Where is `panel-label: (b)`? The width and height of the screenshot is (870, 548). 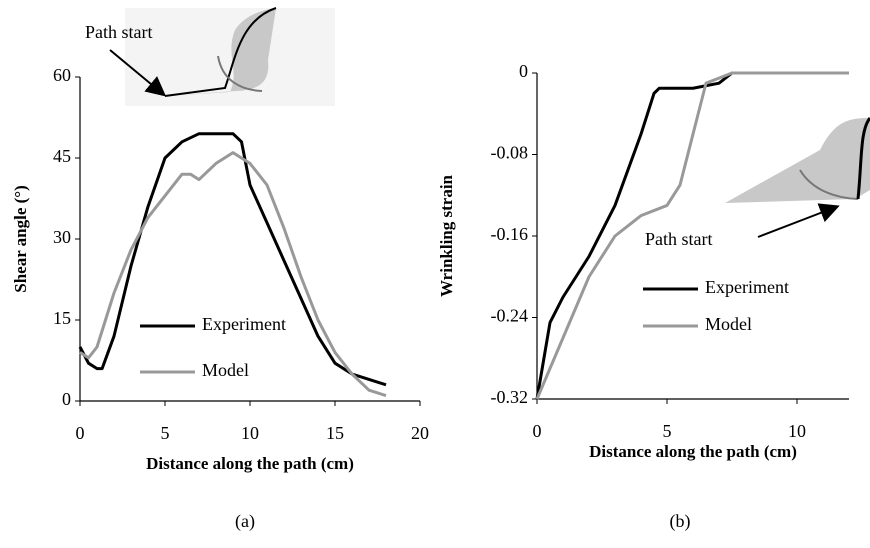
panel-label: (b) is located at coordinates (680, 521).